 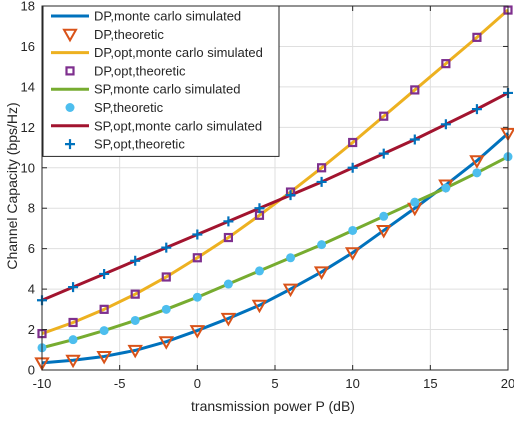 I want to click on legend-entry: SP,opt,monte carlo simulated, so click(x=156, y=125).